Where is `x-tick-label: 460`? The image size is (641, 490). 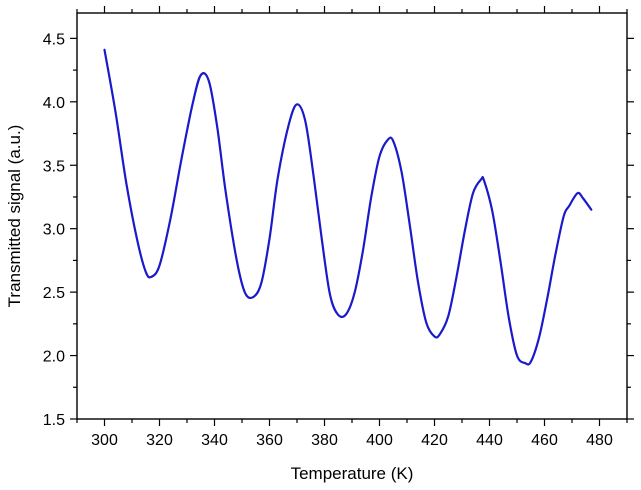 x-tick-label: 460 is located at coordinates (544, 440).